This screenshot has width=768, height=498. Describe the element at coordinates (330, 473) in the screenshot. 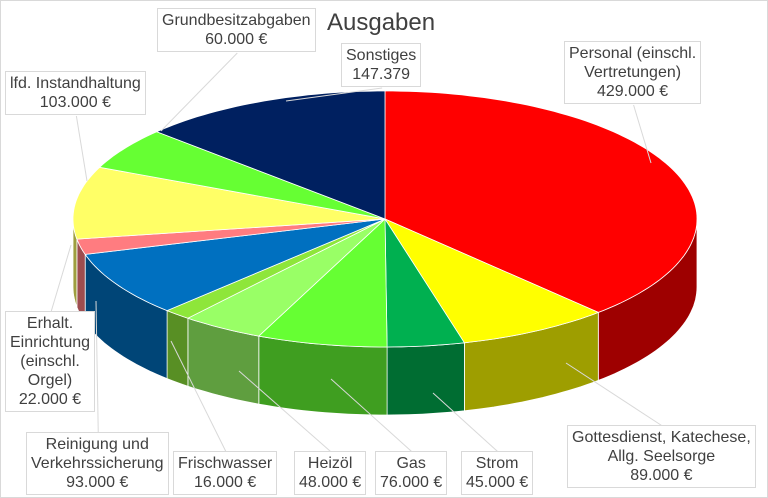

I see `data-label: Heizöl 48.000 €` at that location.